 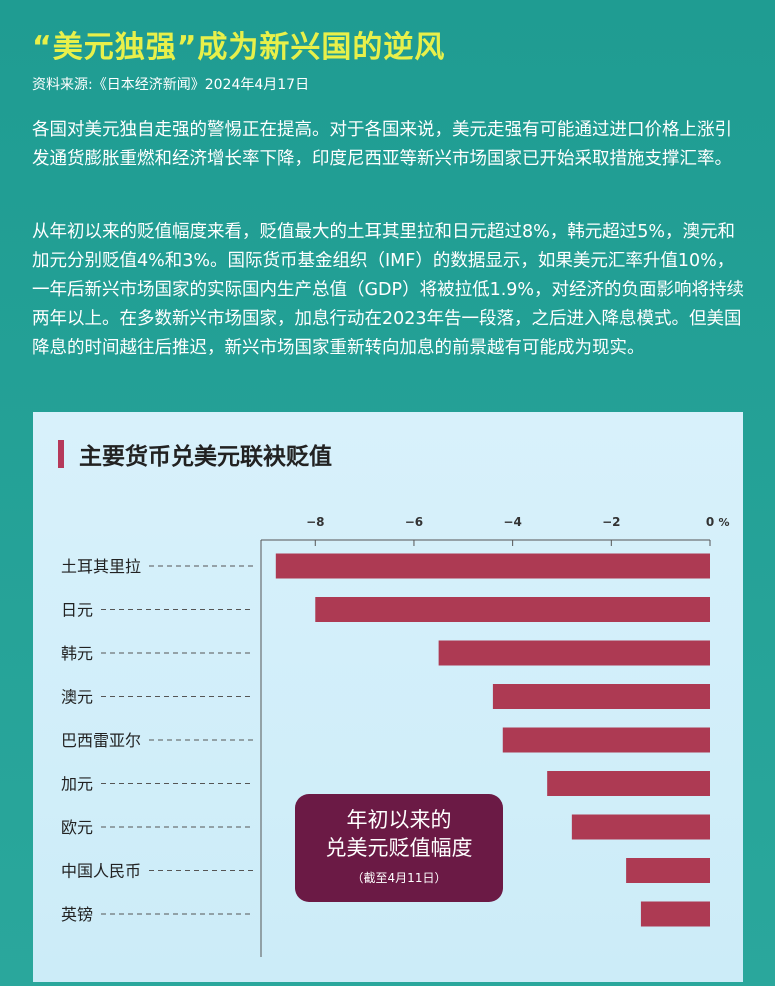 What do you see at coordinates (205, 457) in the screenshot?
I see `chart-title: 主要货币兑美元联袂贬值` at bounding box center [205, 457].